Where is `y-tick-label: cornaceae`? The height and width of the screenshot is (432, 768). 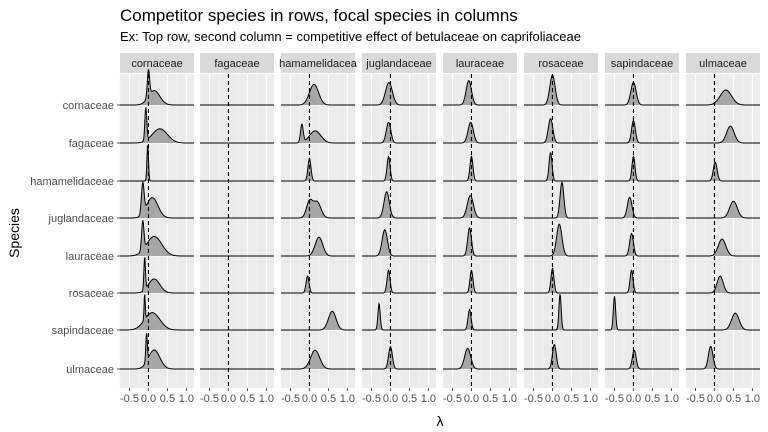 y-tick-label: cornaceae is located at coordinates (88, 106).